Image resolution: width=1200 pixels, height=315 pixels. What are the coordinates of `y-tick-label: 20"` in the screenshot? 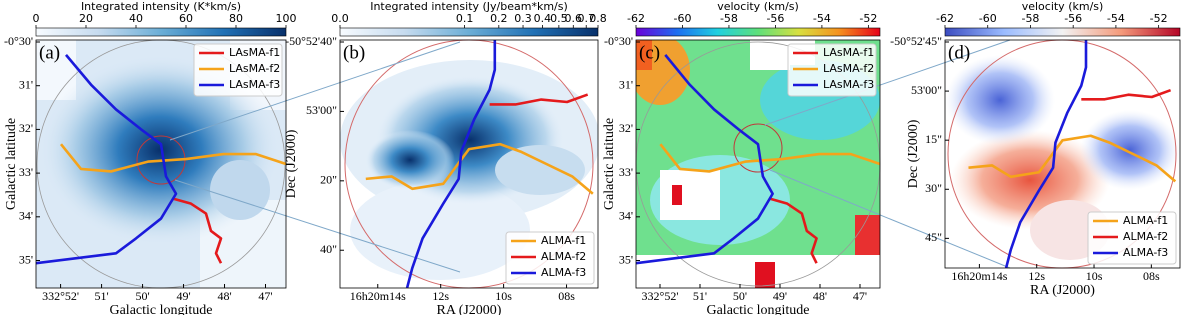 It's located at (328, 180).